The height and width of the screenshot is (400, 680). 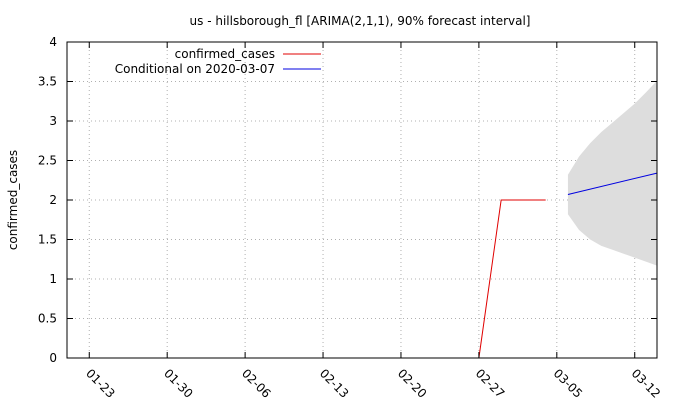 What do you see at coordinates (178, 383) in the screenshot?
I see `x-tick-label: 01-30` at bounding box center [178, 383].